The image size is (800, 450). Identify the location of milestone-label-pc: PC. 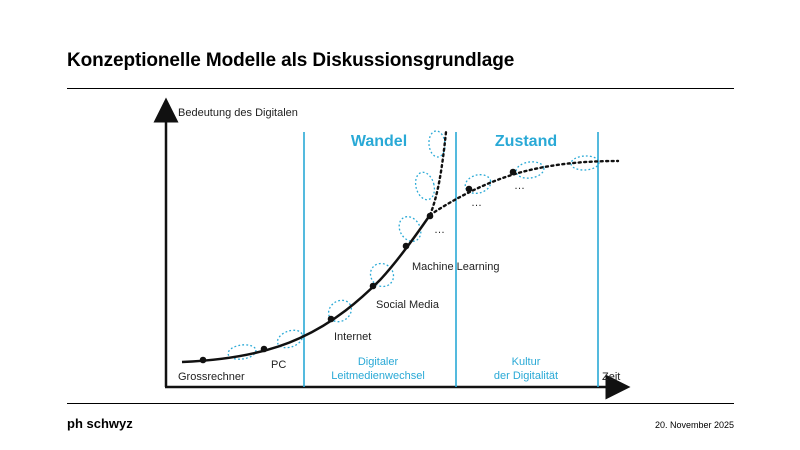
(278, 365).